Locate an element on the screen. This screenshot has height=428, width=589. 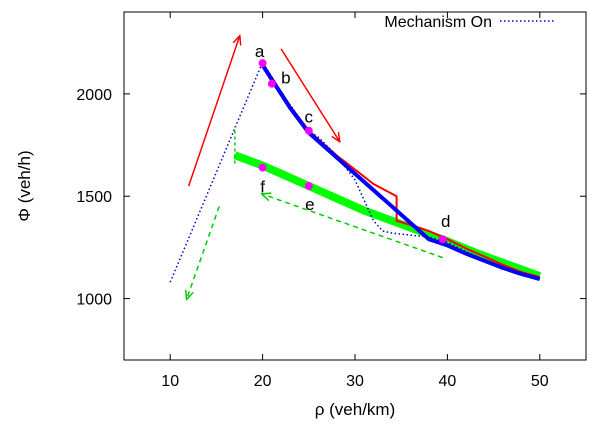
y-axis-title: Φ (veh/h) is located at coordinates (24, 185).